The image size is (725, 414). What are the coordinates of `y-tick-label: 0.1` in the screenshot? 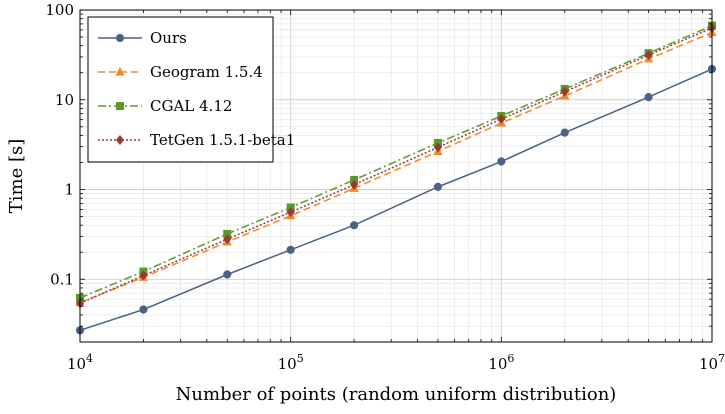 It's located at (62, 279).